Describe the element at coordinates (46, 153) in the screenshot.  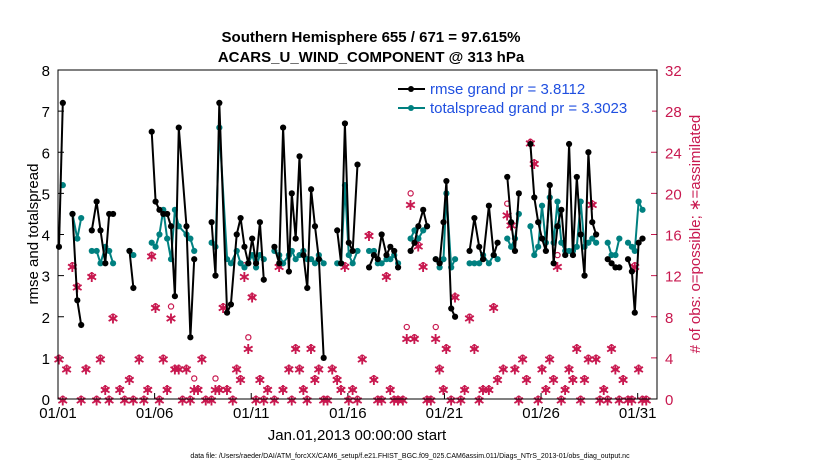
I see `y-tick-label: 6` at that location.